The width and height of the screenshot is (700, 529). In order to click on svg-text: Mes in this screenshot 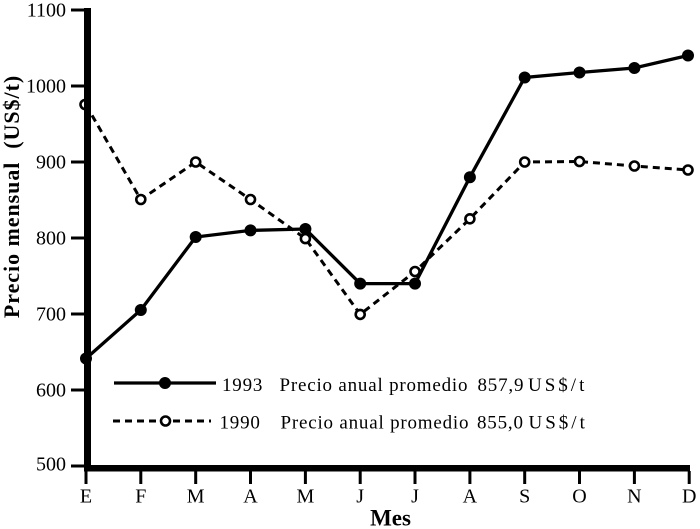, I will do `click(390, 517)`.